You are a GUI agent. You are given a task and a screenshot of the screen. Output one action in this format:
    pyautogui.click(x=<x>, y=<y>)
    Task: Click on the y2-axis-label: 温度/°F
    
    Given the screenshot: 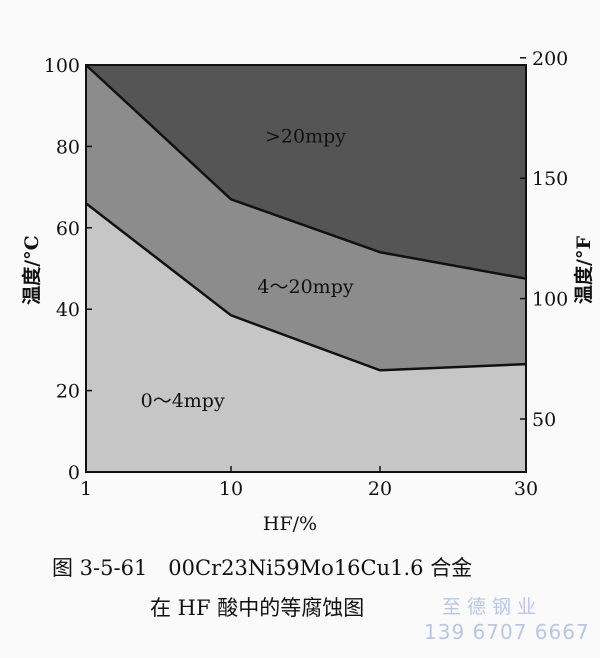 What is the action you would take?
    pyautogui.click(x=583, y=270)
    